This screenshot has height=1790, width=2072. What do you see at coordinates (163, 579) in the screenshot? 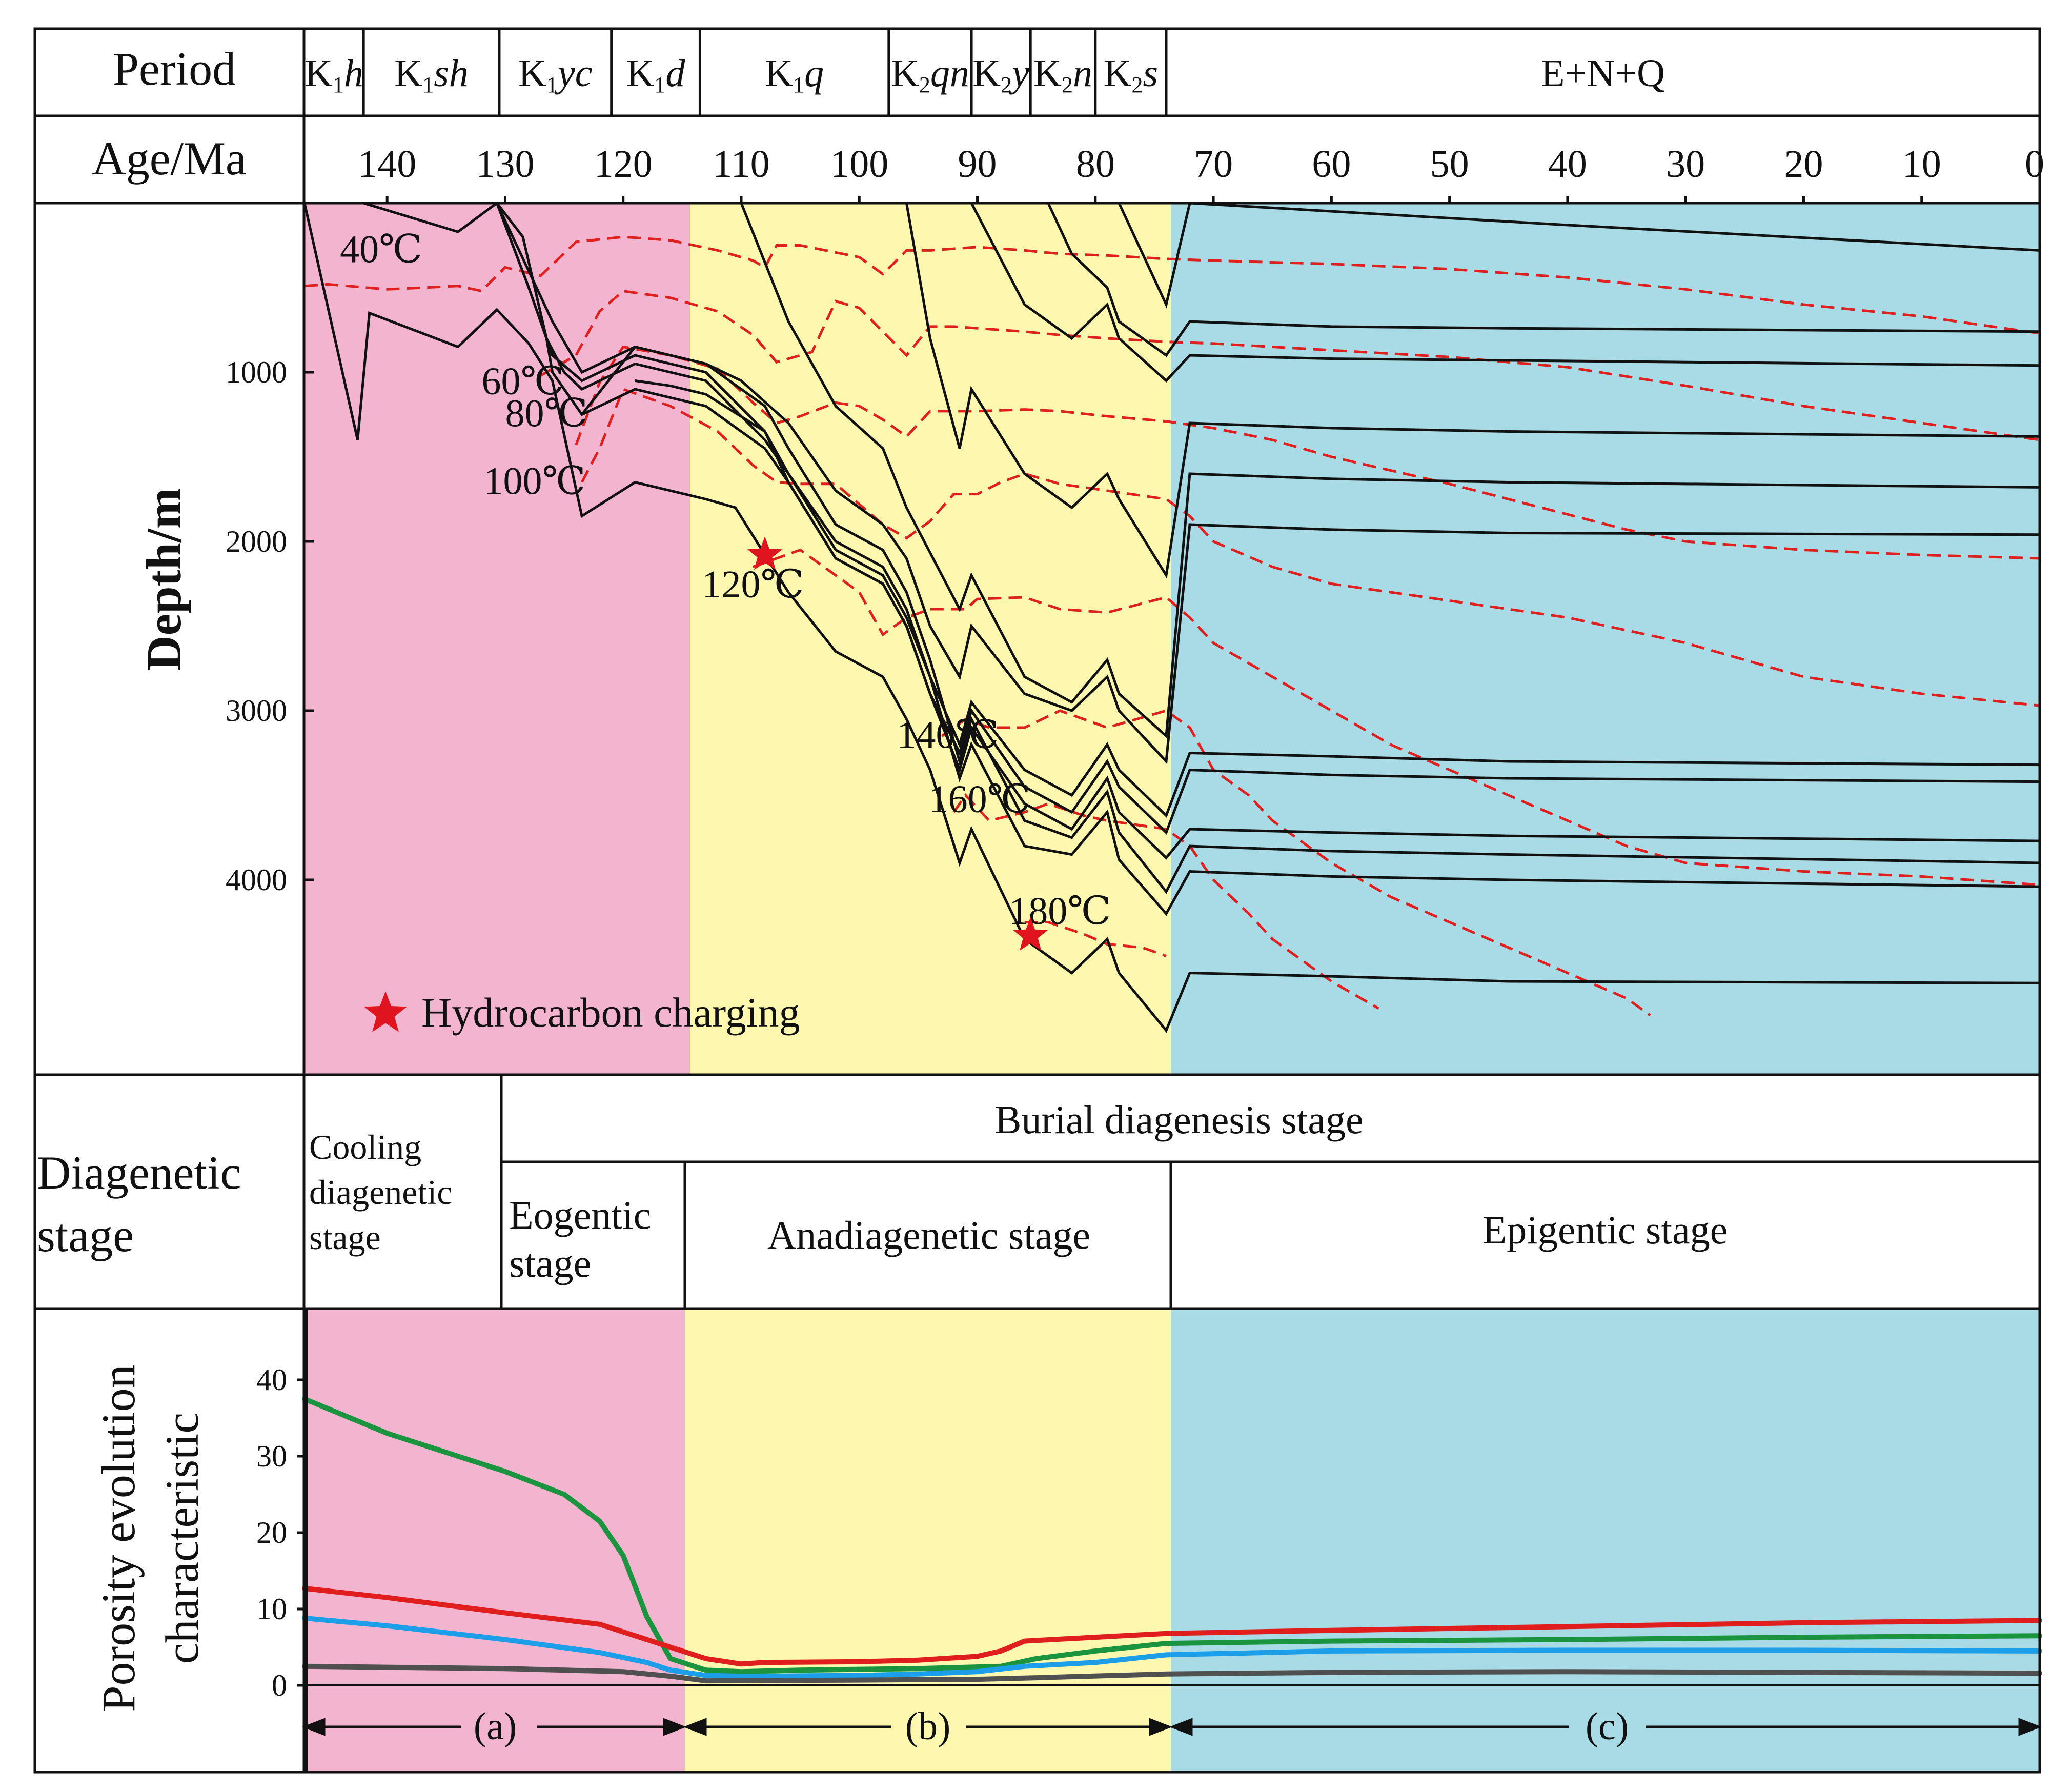
I see `depth-axis-label: Depth/m` at bounding box center [163, 579].